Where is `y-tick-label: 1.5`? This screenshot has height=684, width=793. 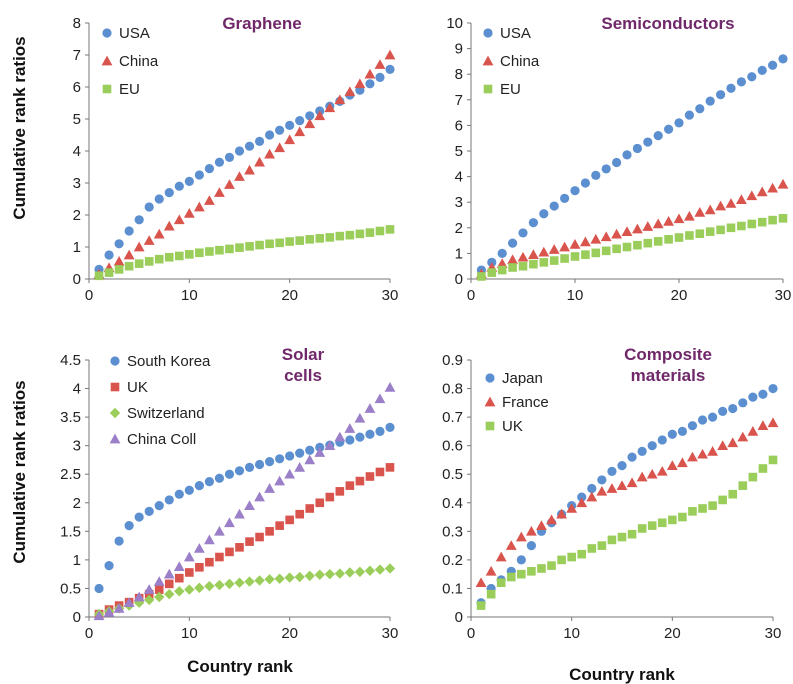
y-tick-label: 1.5 is located at coordinates (70, 531).